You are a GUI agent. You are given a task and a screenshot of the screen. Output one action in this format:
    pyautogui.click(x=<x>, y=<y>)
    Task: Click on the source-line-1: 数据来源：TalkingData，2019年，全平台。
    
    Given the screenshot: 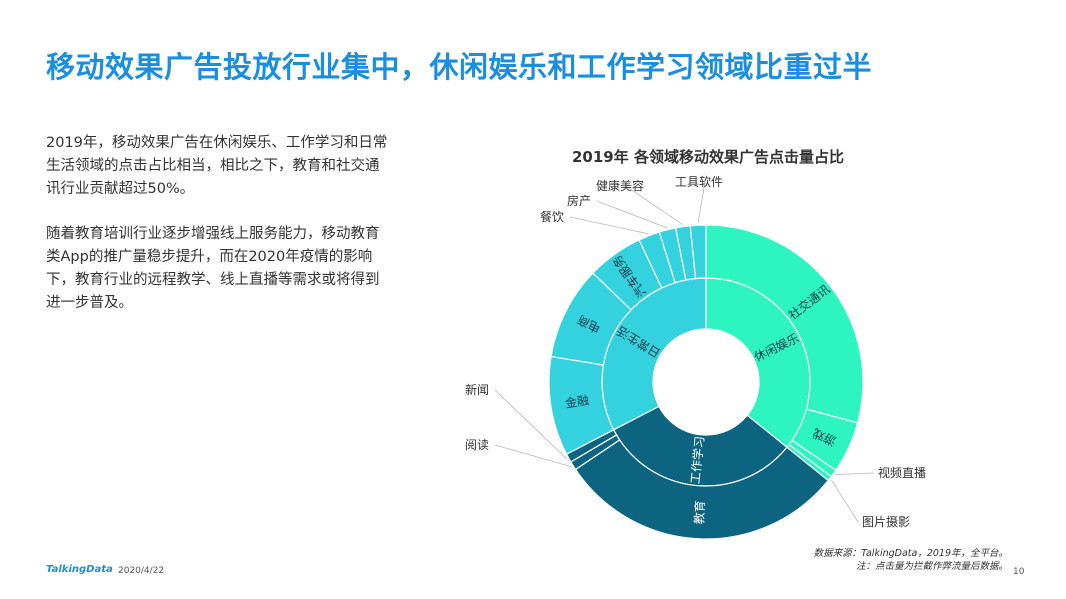 What is the action you would take?
    pyautogui.click(x=910, y=553)
    